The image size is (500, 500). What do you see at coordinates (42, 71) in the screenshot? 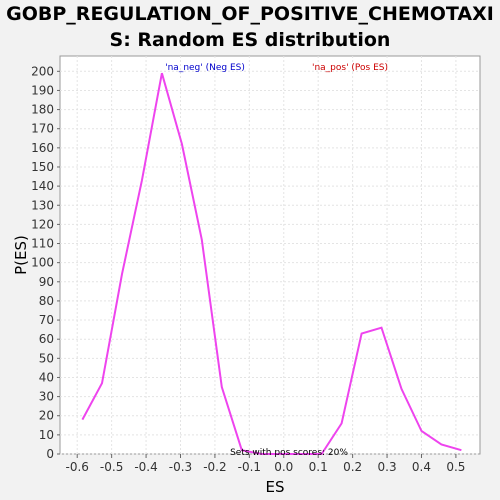
I see `y-tick-label: 200` at bounding box center [42, 71].